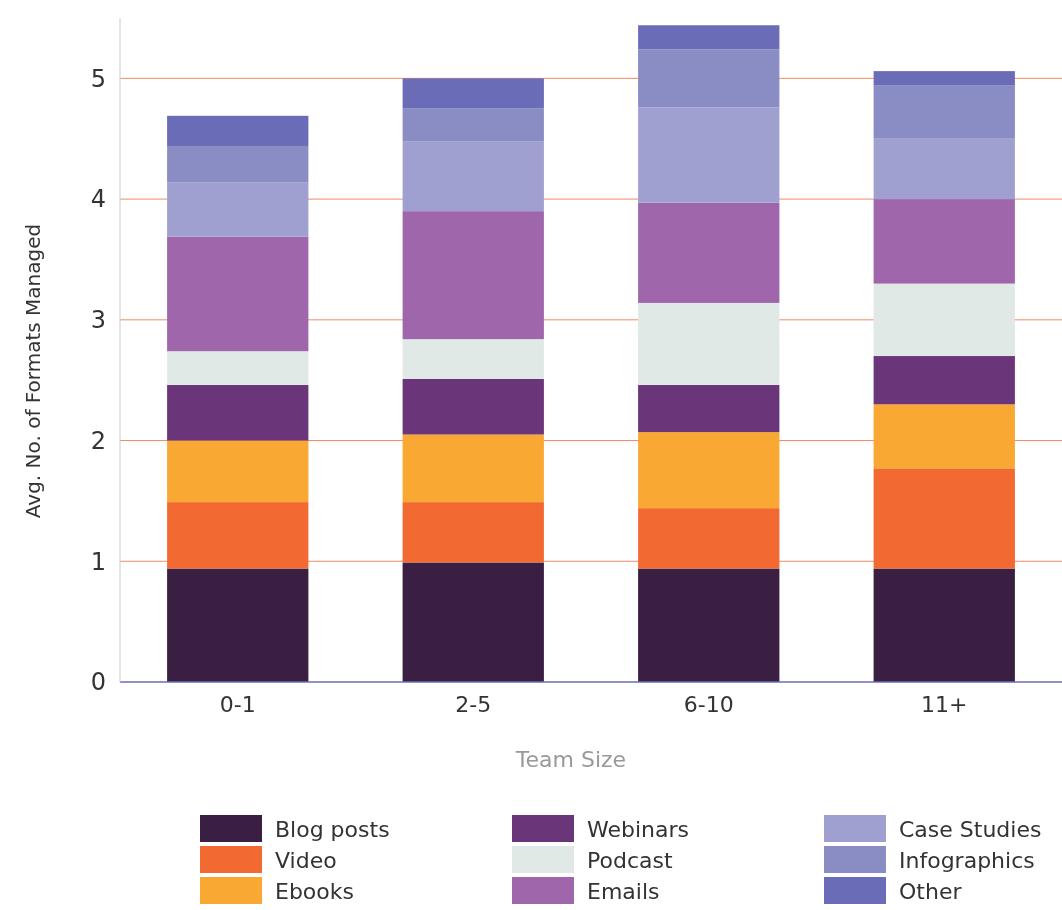 Image resolution: width=1062 pixels, height=910 pixels. Describe the element at coordinates (306, 860) in the screenshot. I see `legend-label: Video` at that location.